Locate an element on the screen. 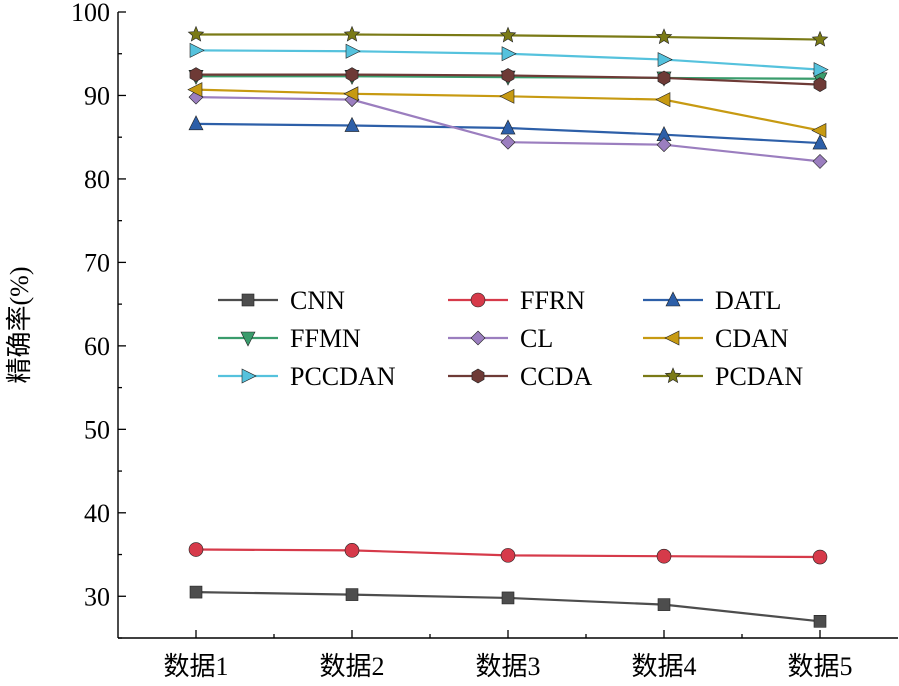 The height and width of the screenshot is (686, 899). x-tick-label: 数据3 is located at coordinates (507, 666).